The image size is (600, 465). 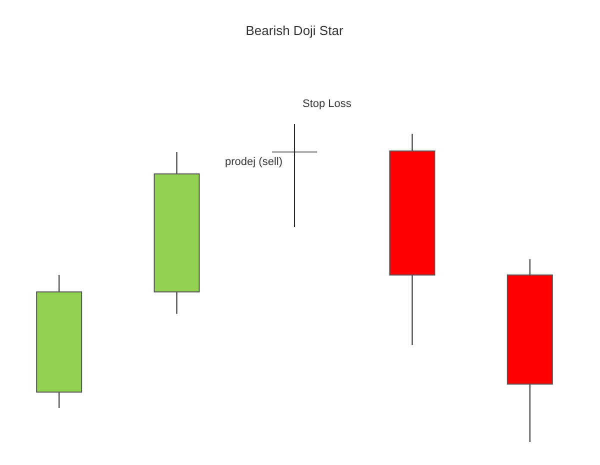 What do you see at coordinates (253, 162) in the screenshot?
I see `annotation: prodej (sell)` at bounding box center [253, 162].